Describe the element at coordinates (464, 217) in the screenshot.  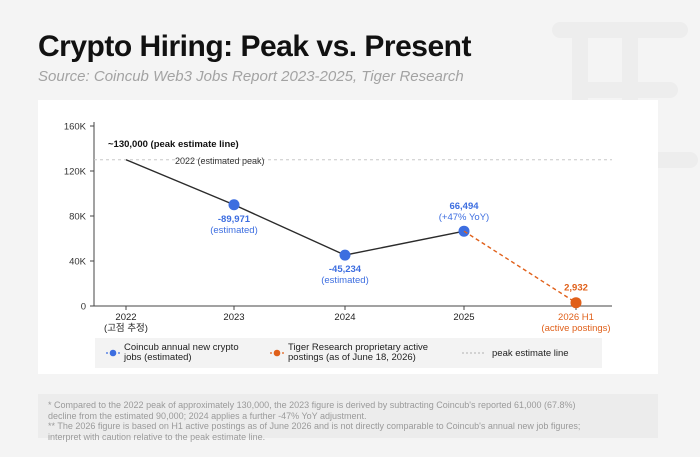
I see `data-label: (+47% YoY)` at that location.